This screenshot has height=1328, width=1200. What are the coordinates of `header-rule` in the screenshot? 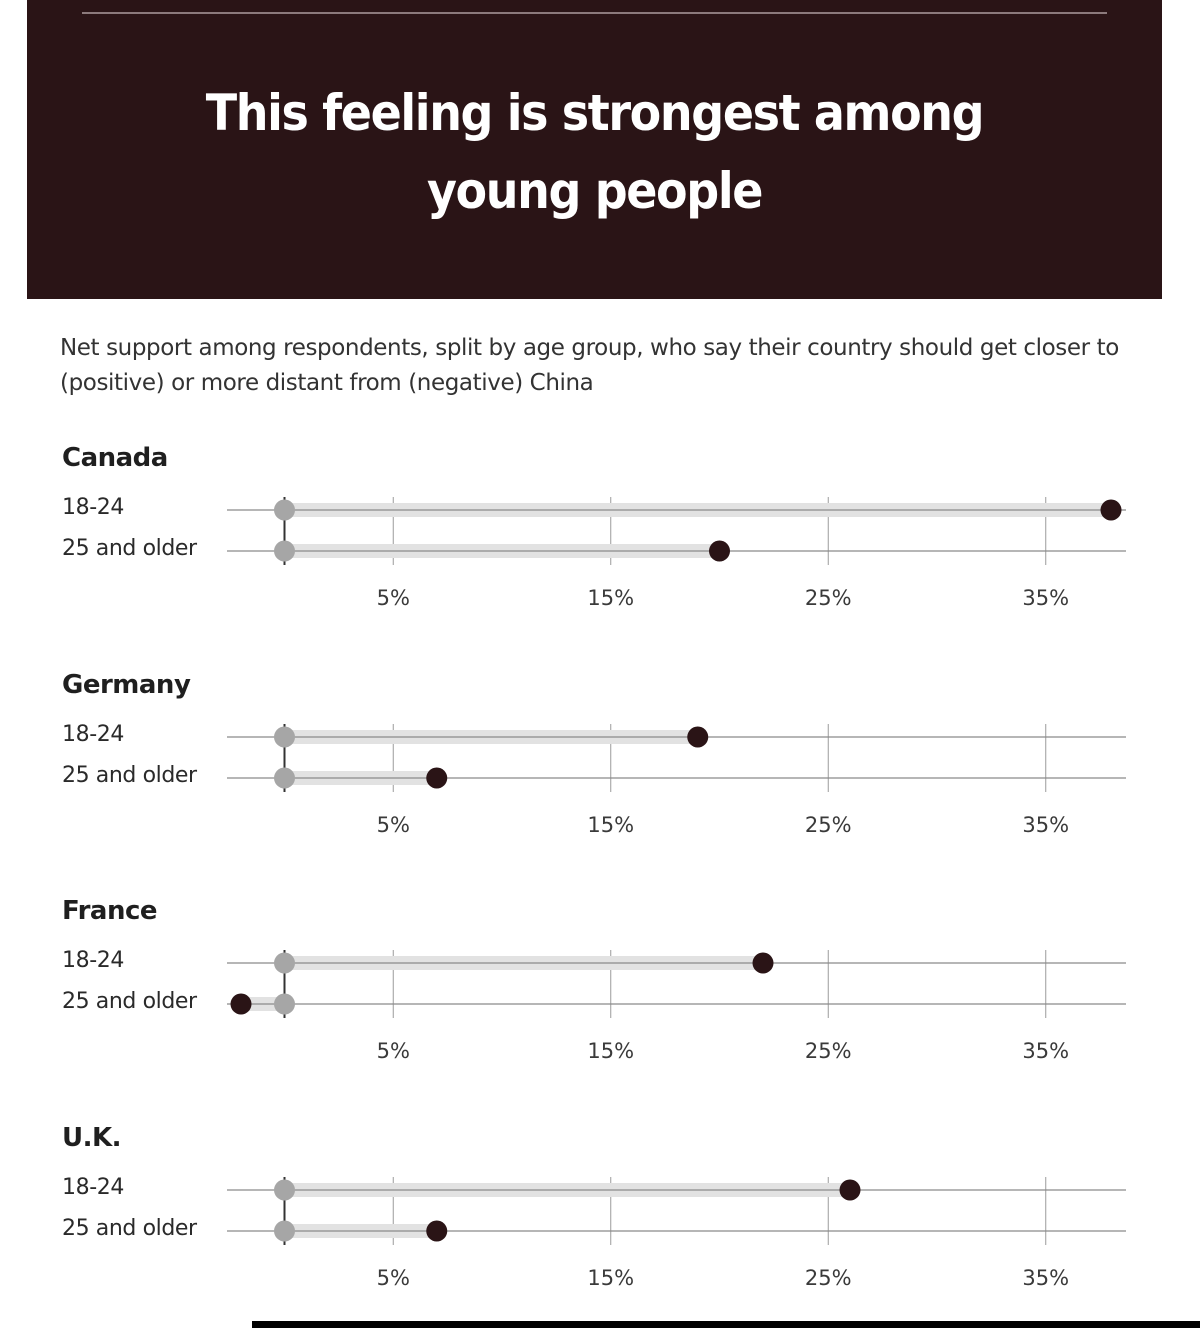 It's located at (594, 13).